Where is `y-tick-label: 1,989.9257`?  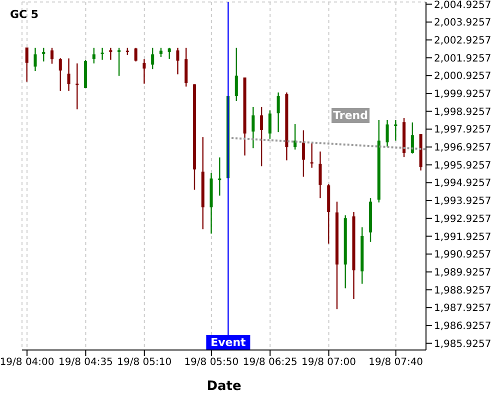 y-tick-label: 1,989.9257 is located at coordinates (463, 272).